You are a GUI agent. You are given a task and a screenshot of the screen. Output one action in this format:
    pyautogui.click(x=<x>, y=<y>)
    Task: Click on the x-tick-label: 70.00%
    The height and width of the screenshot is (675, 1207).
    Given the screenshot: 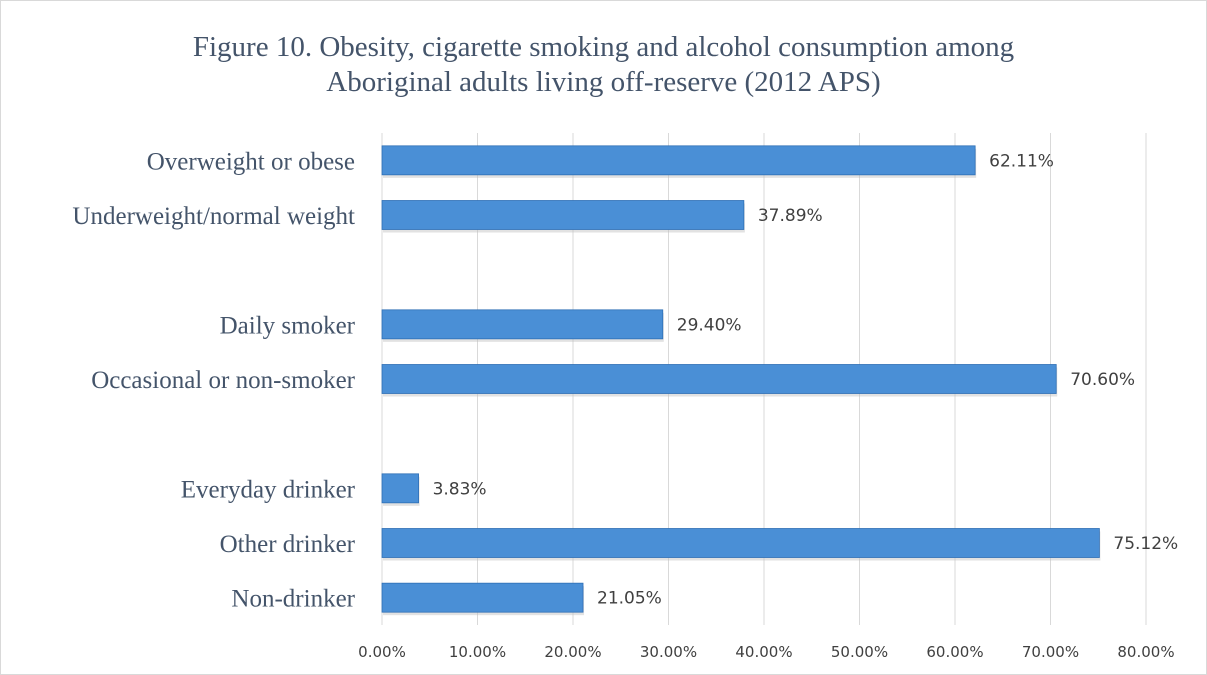 What is the action you would take?
    pyautogui.click(x=1050, y=652)
    